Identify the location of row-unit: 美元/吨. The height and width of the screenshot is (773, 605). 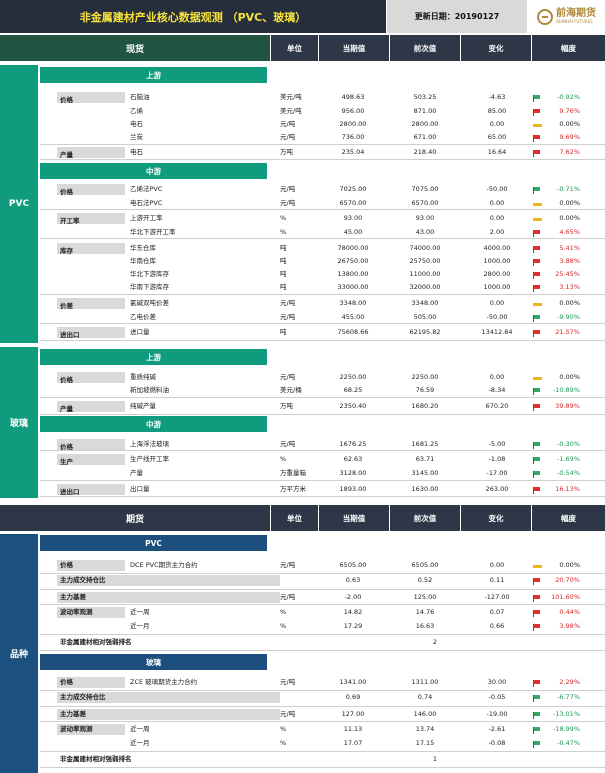
(291, 97).